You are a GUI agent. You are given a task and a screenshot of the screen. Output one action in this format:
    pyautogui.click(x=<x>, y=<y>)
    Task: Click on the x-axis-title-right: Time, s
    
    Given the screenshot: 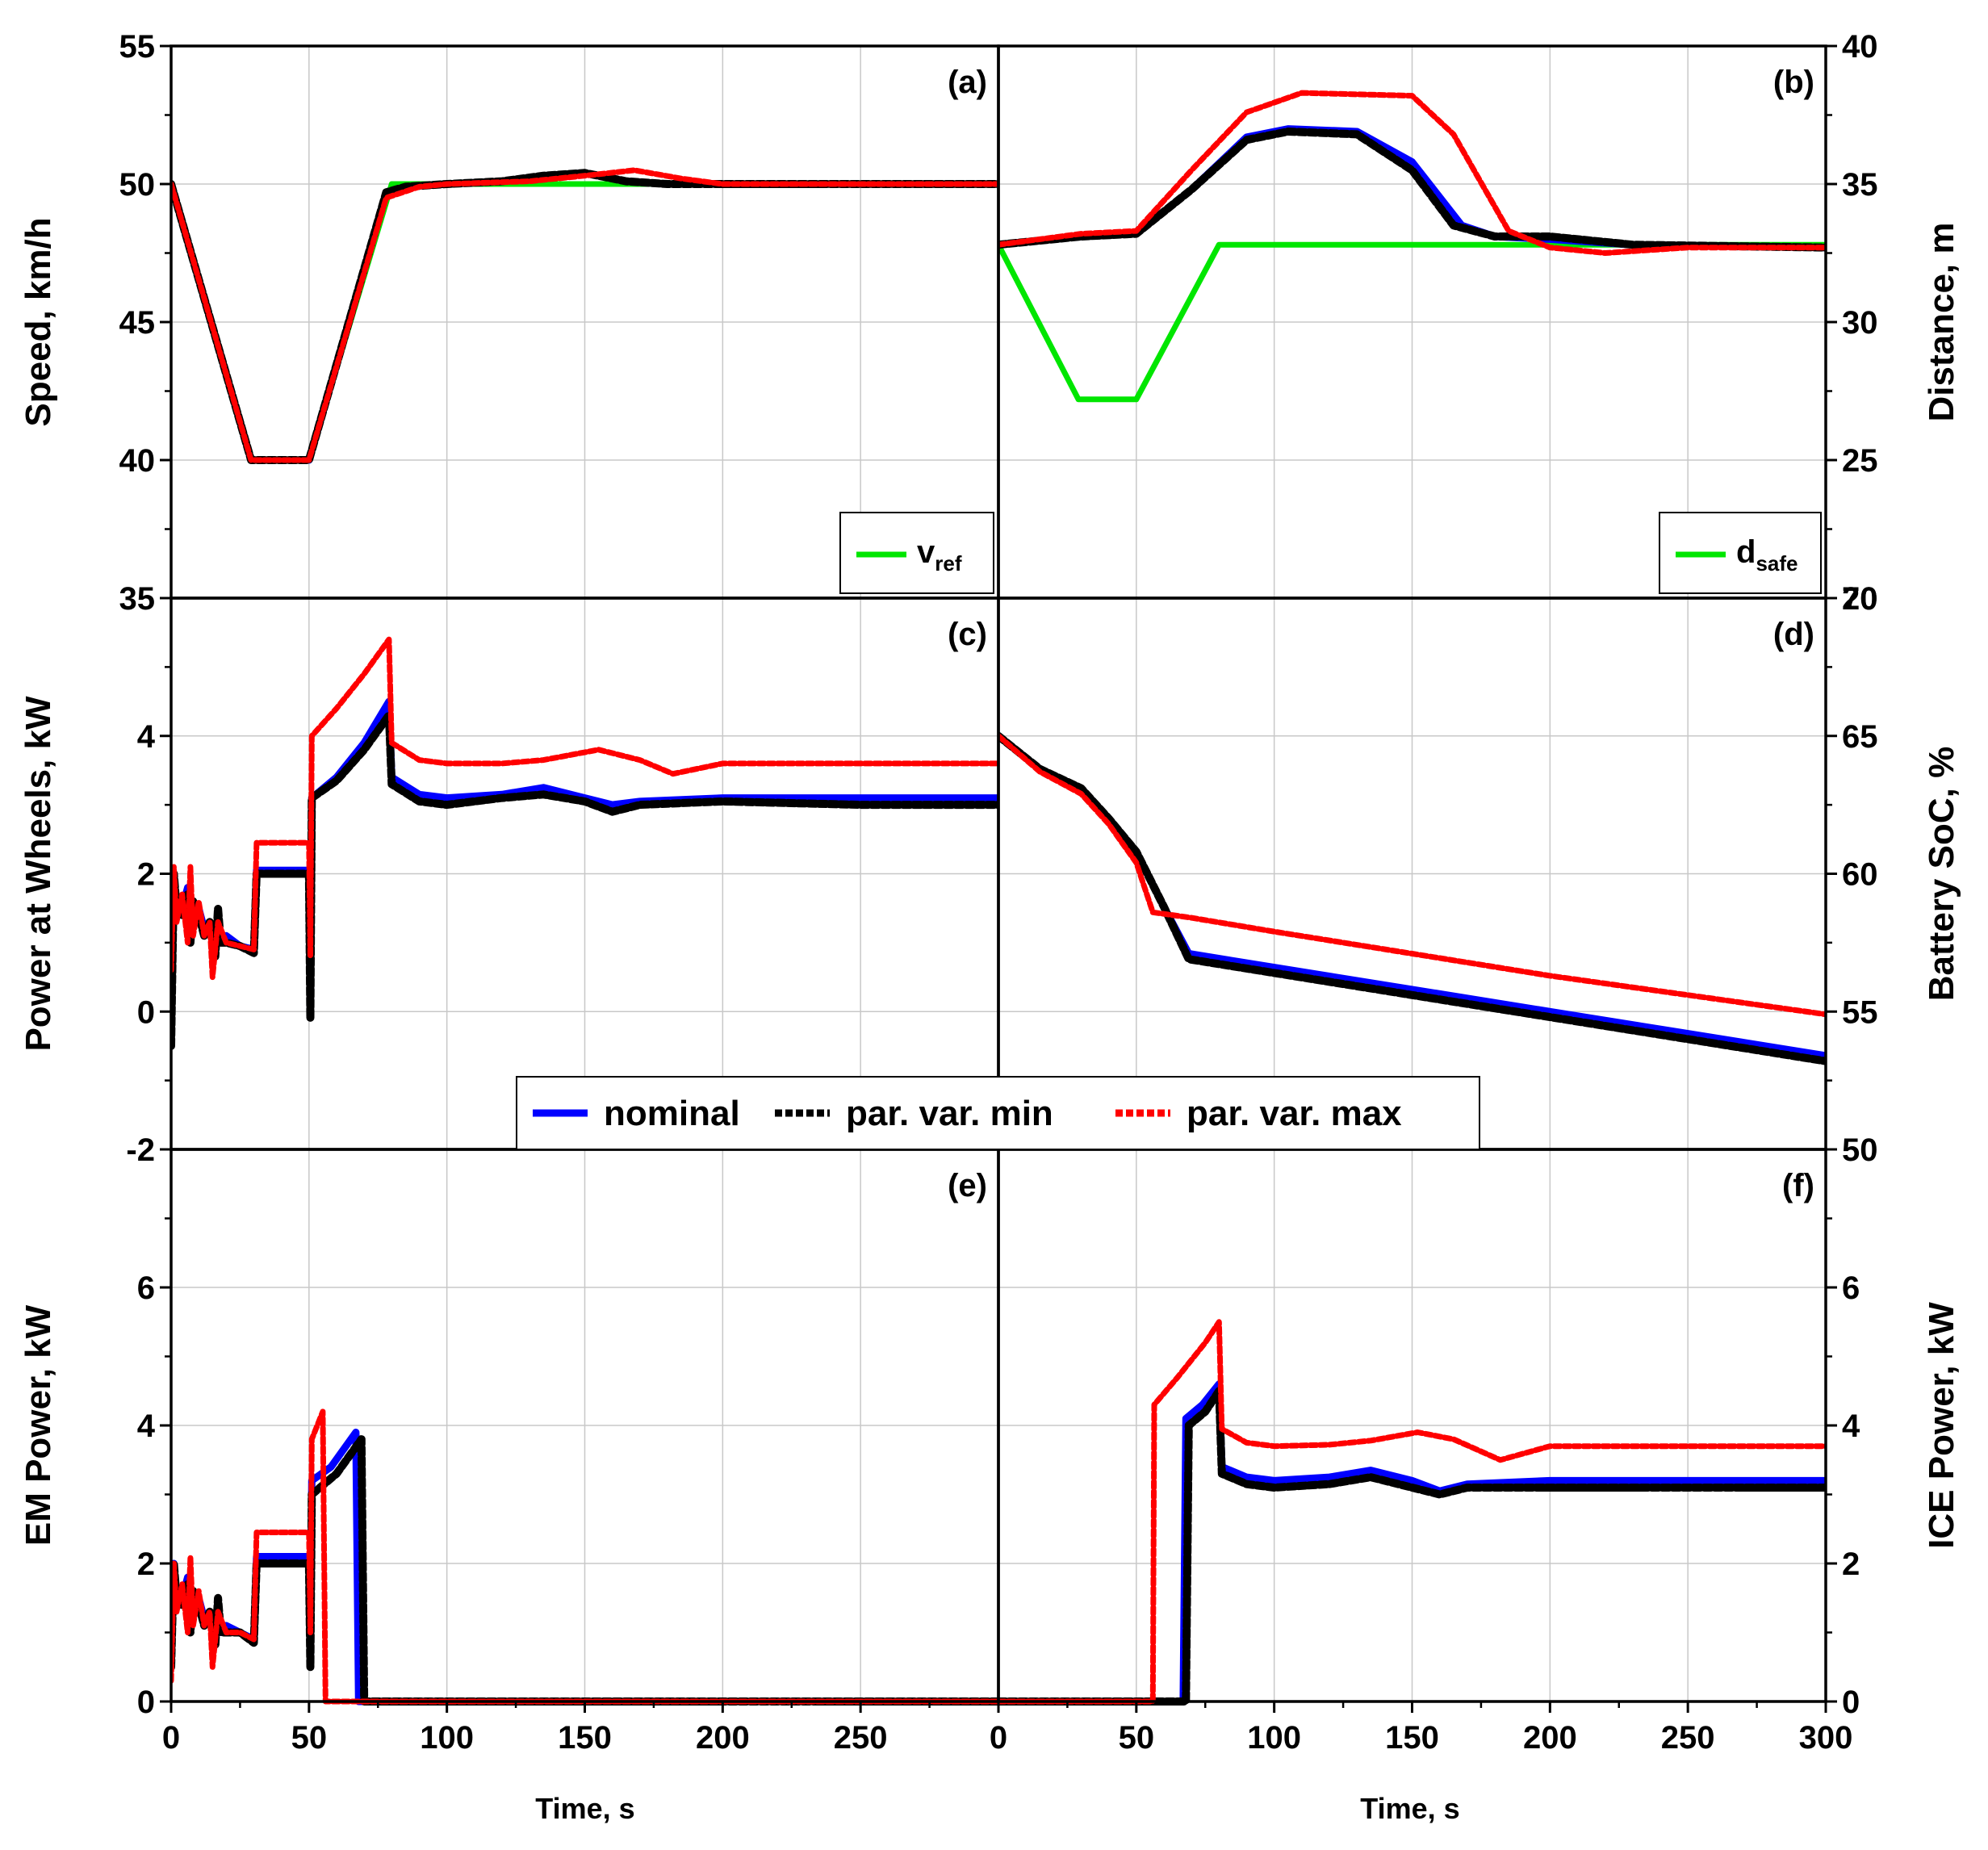 What is the action you would take?
    pyautogui.click(x=1409, y=1808)
    